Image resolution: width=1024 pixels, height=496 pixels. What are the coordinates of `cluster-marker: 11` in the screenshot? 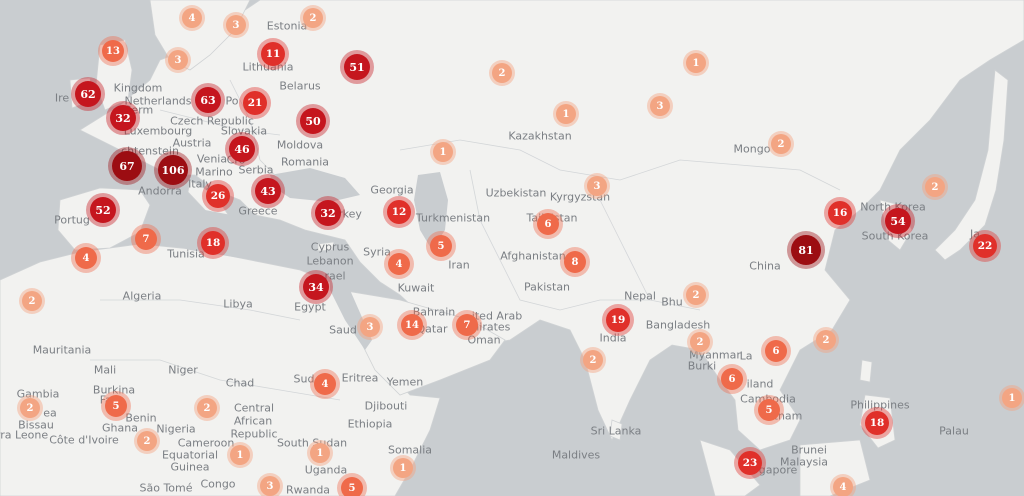 It's located at (273, 54).